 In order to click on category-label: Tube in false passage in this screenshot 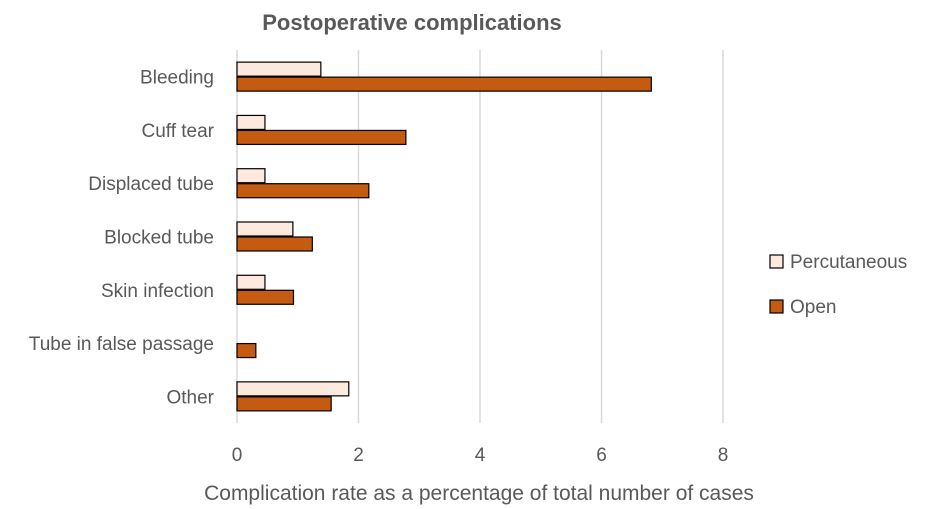, I will do `click(121, 344)`.